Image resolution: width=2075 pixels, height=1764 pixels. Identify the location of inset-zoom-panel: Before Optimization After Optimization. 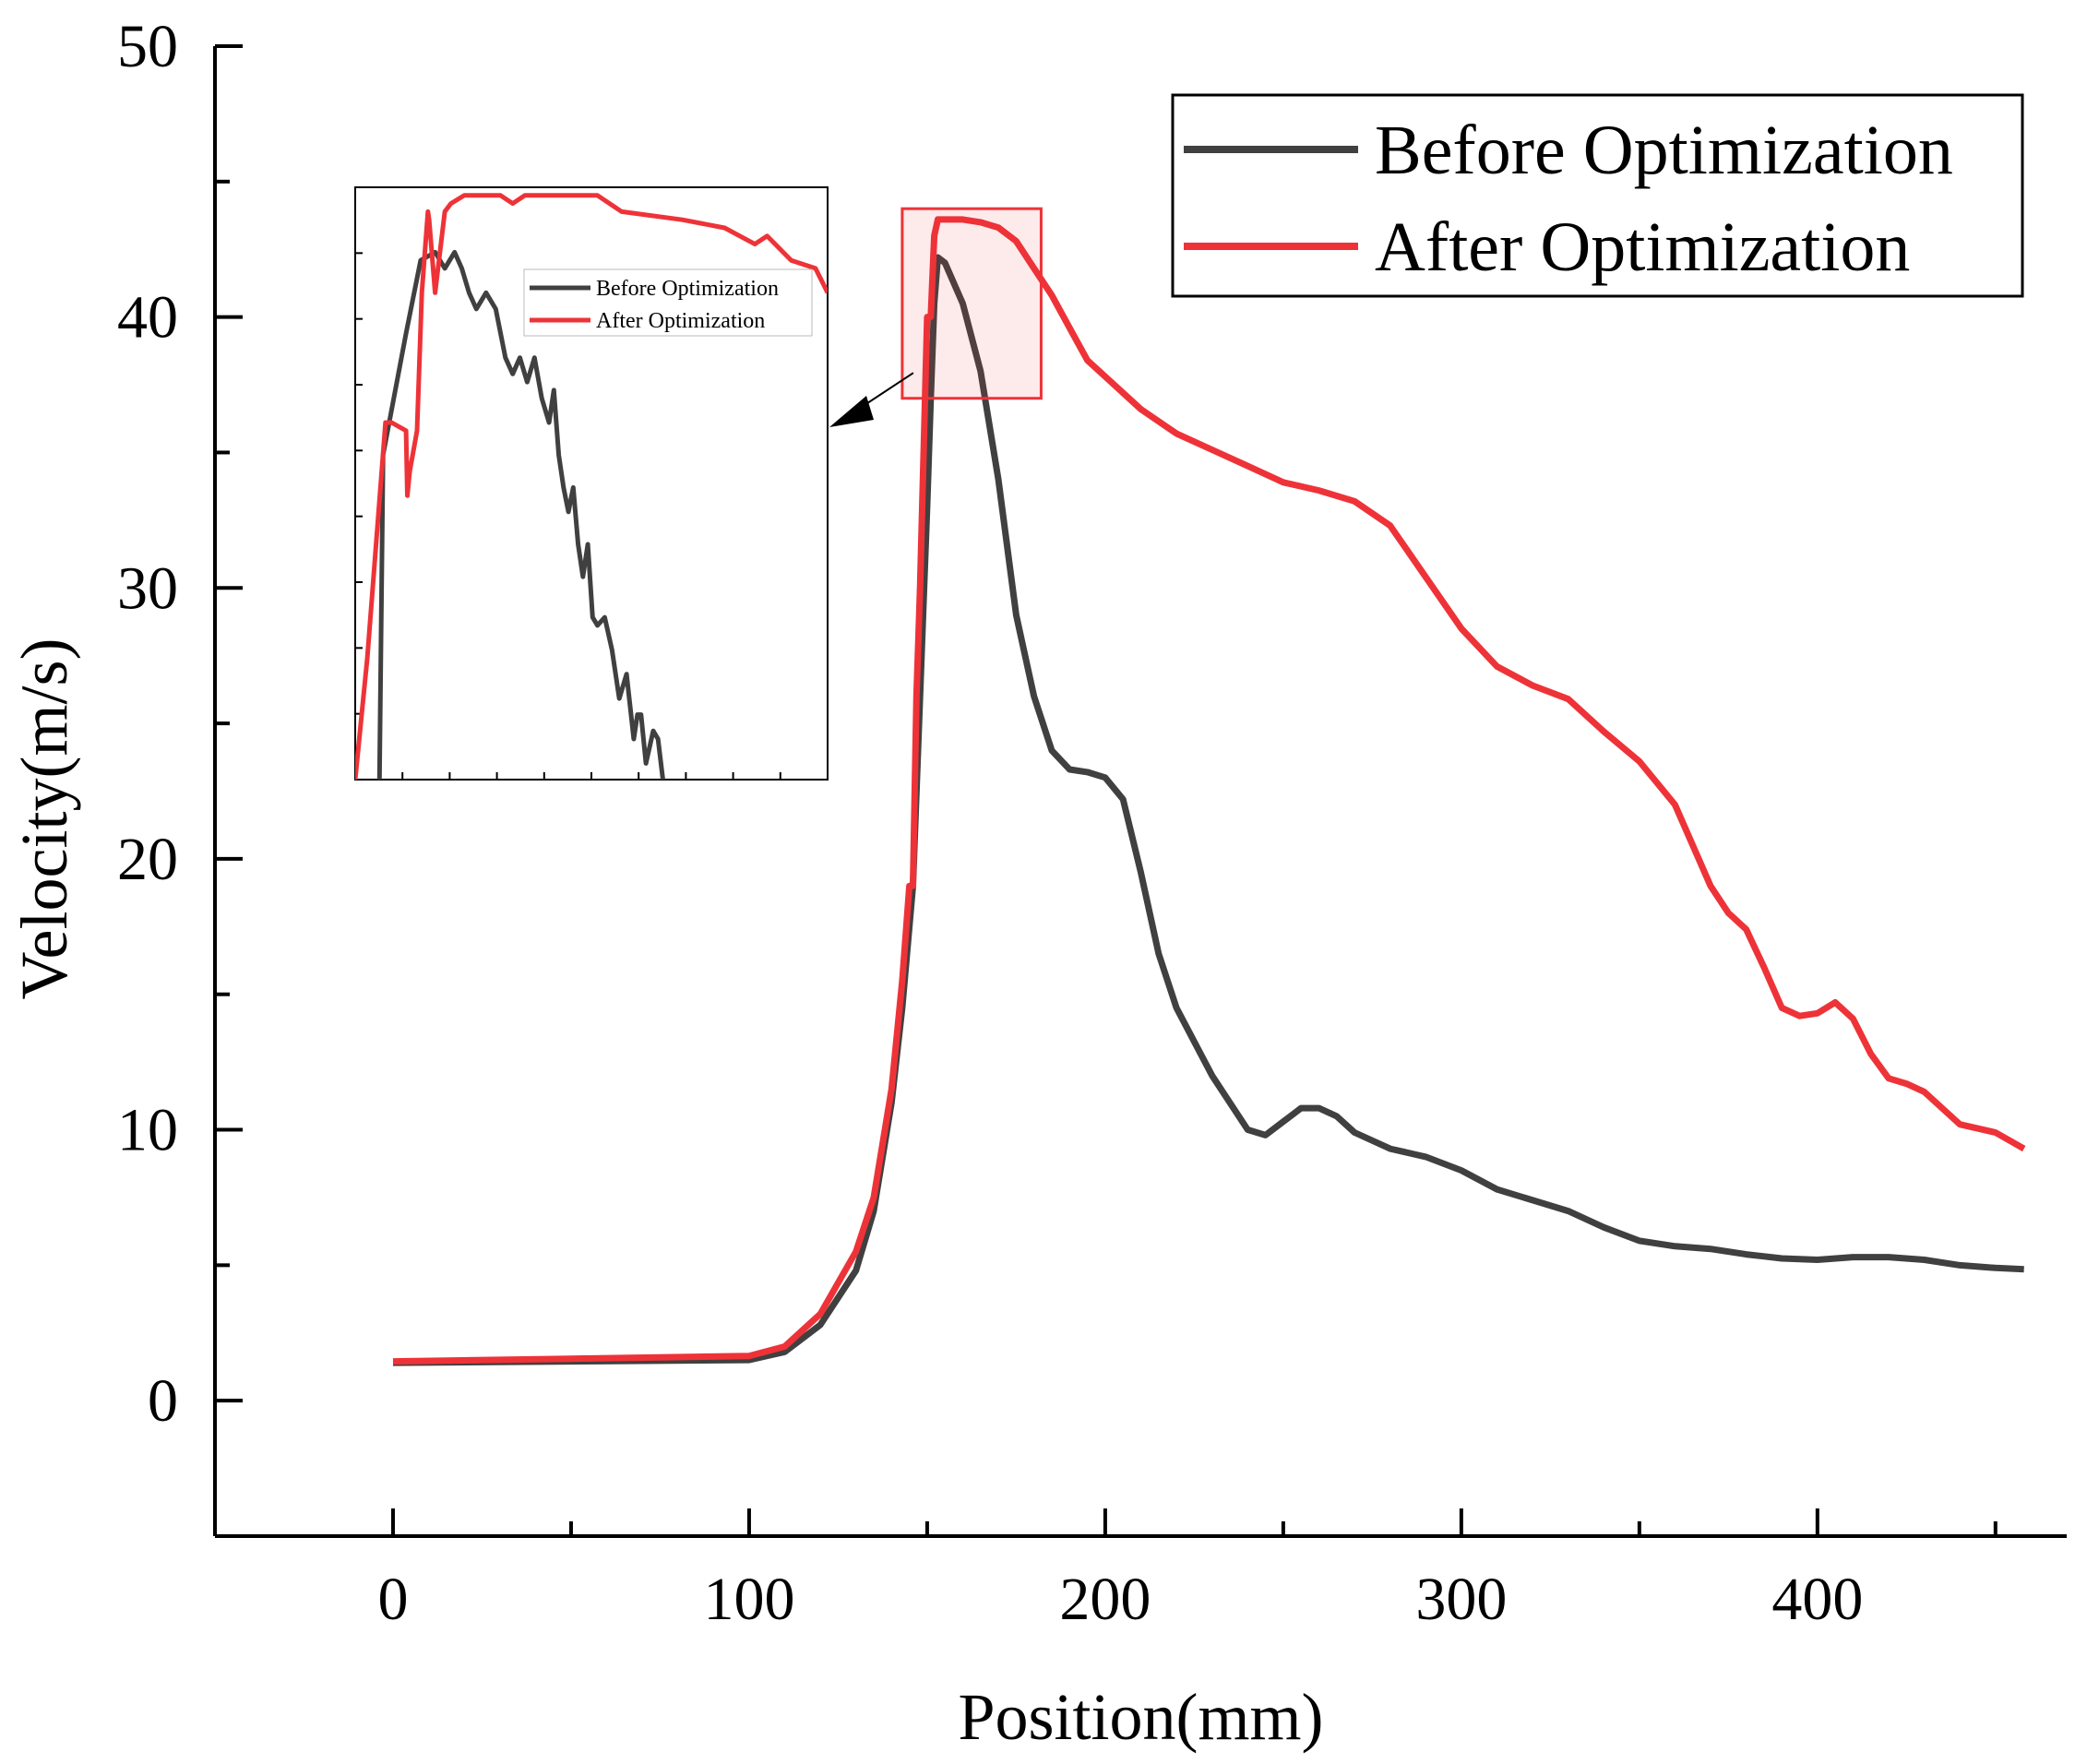
(592, 483).